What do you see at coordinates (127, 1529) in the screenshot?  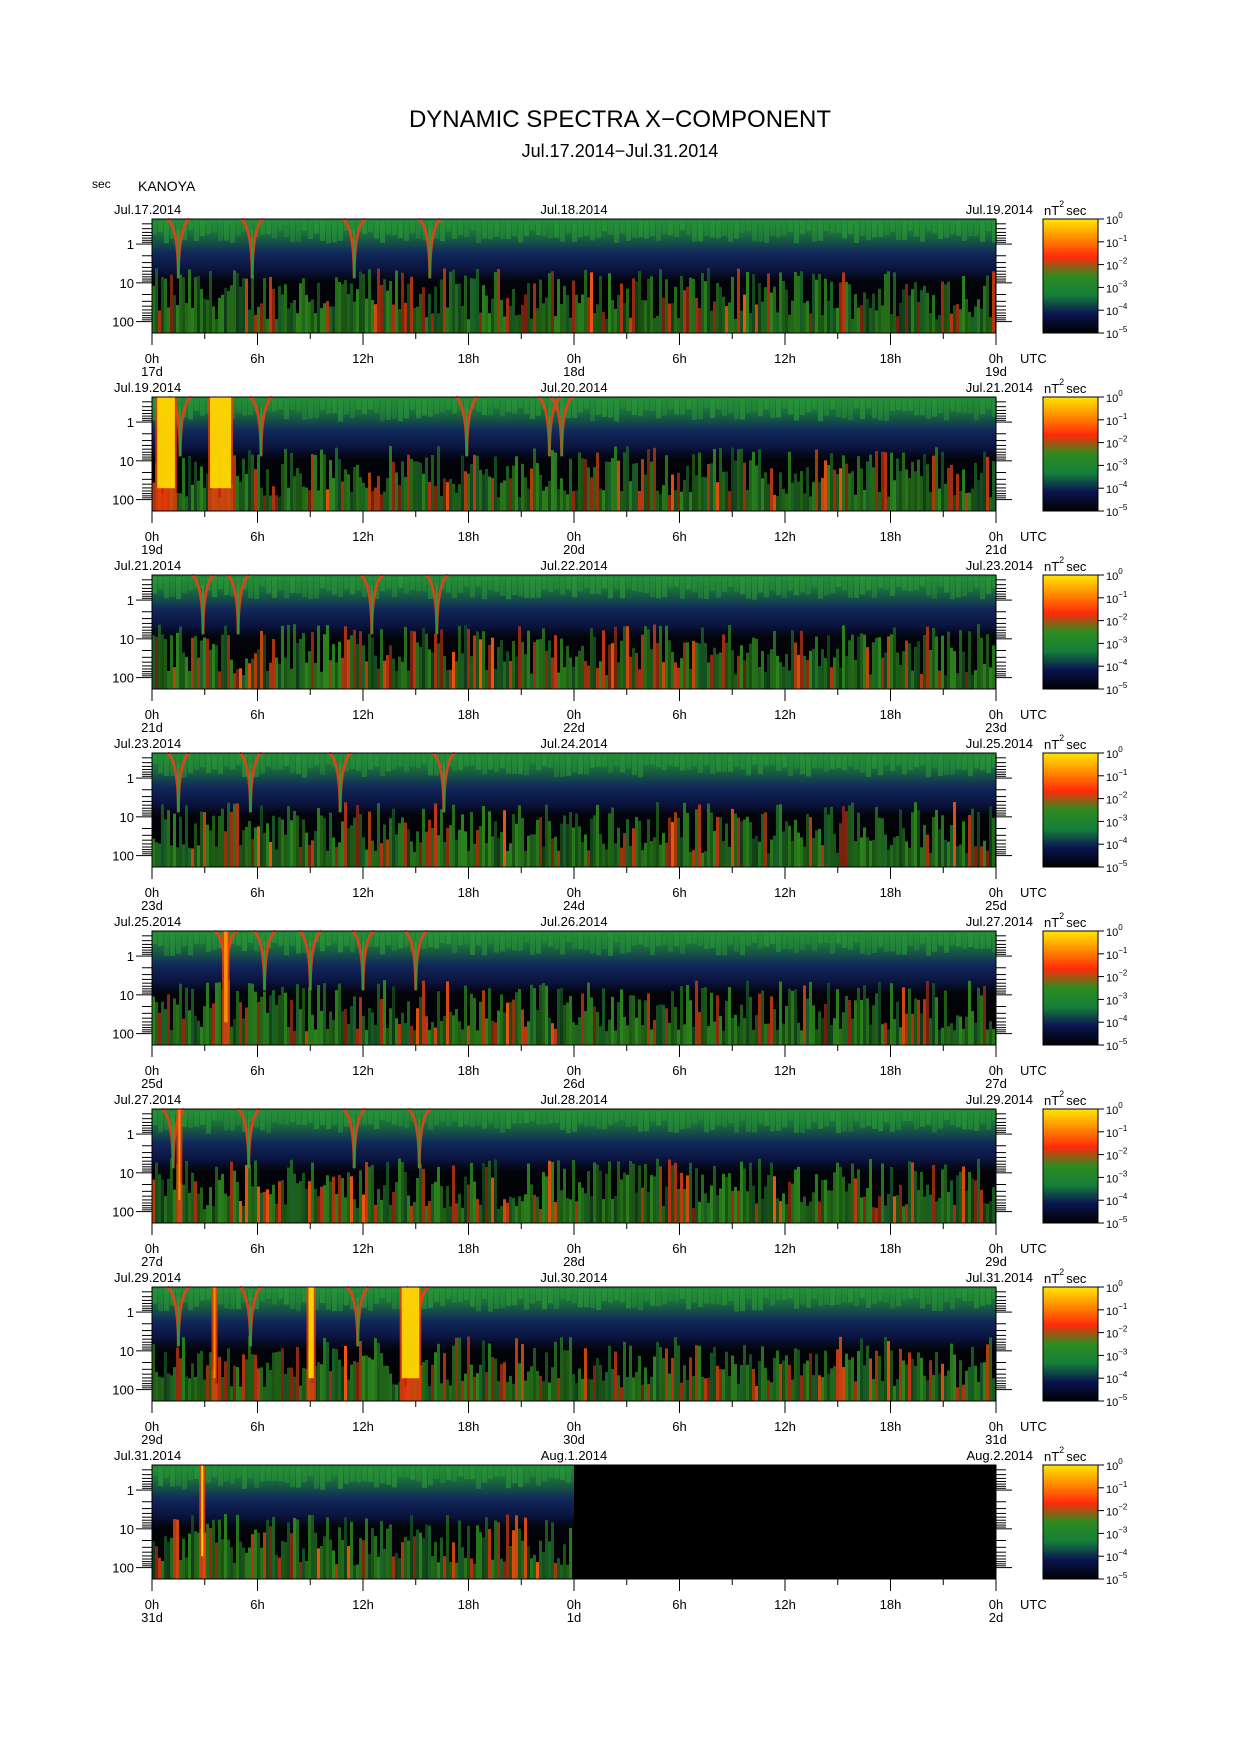 I see `y-tick-label: 10` at bounding box center [127, 1529].